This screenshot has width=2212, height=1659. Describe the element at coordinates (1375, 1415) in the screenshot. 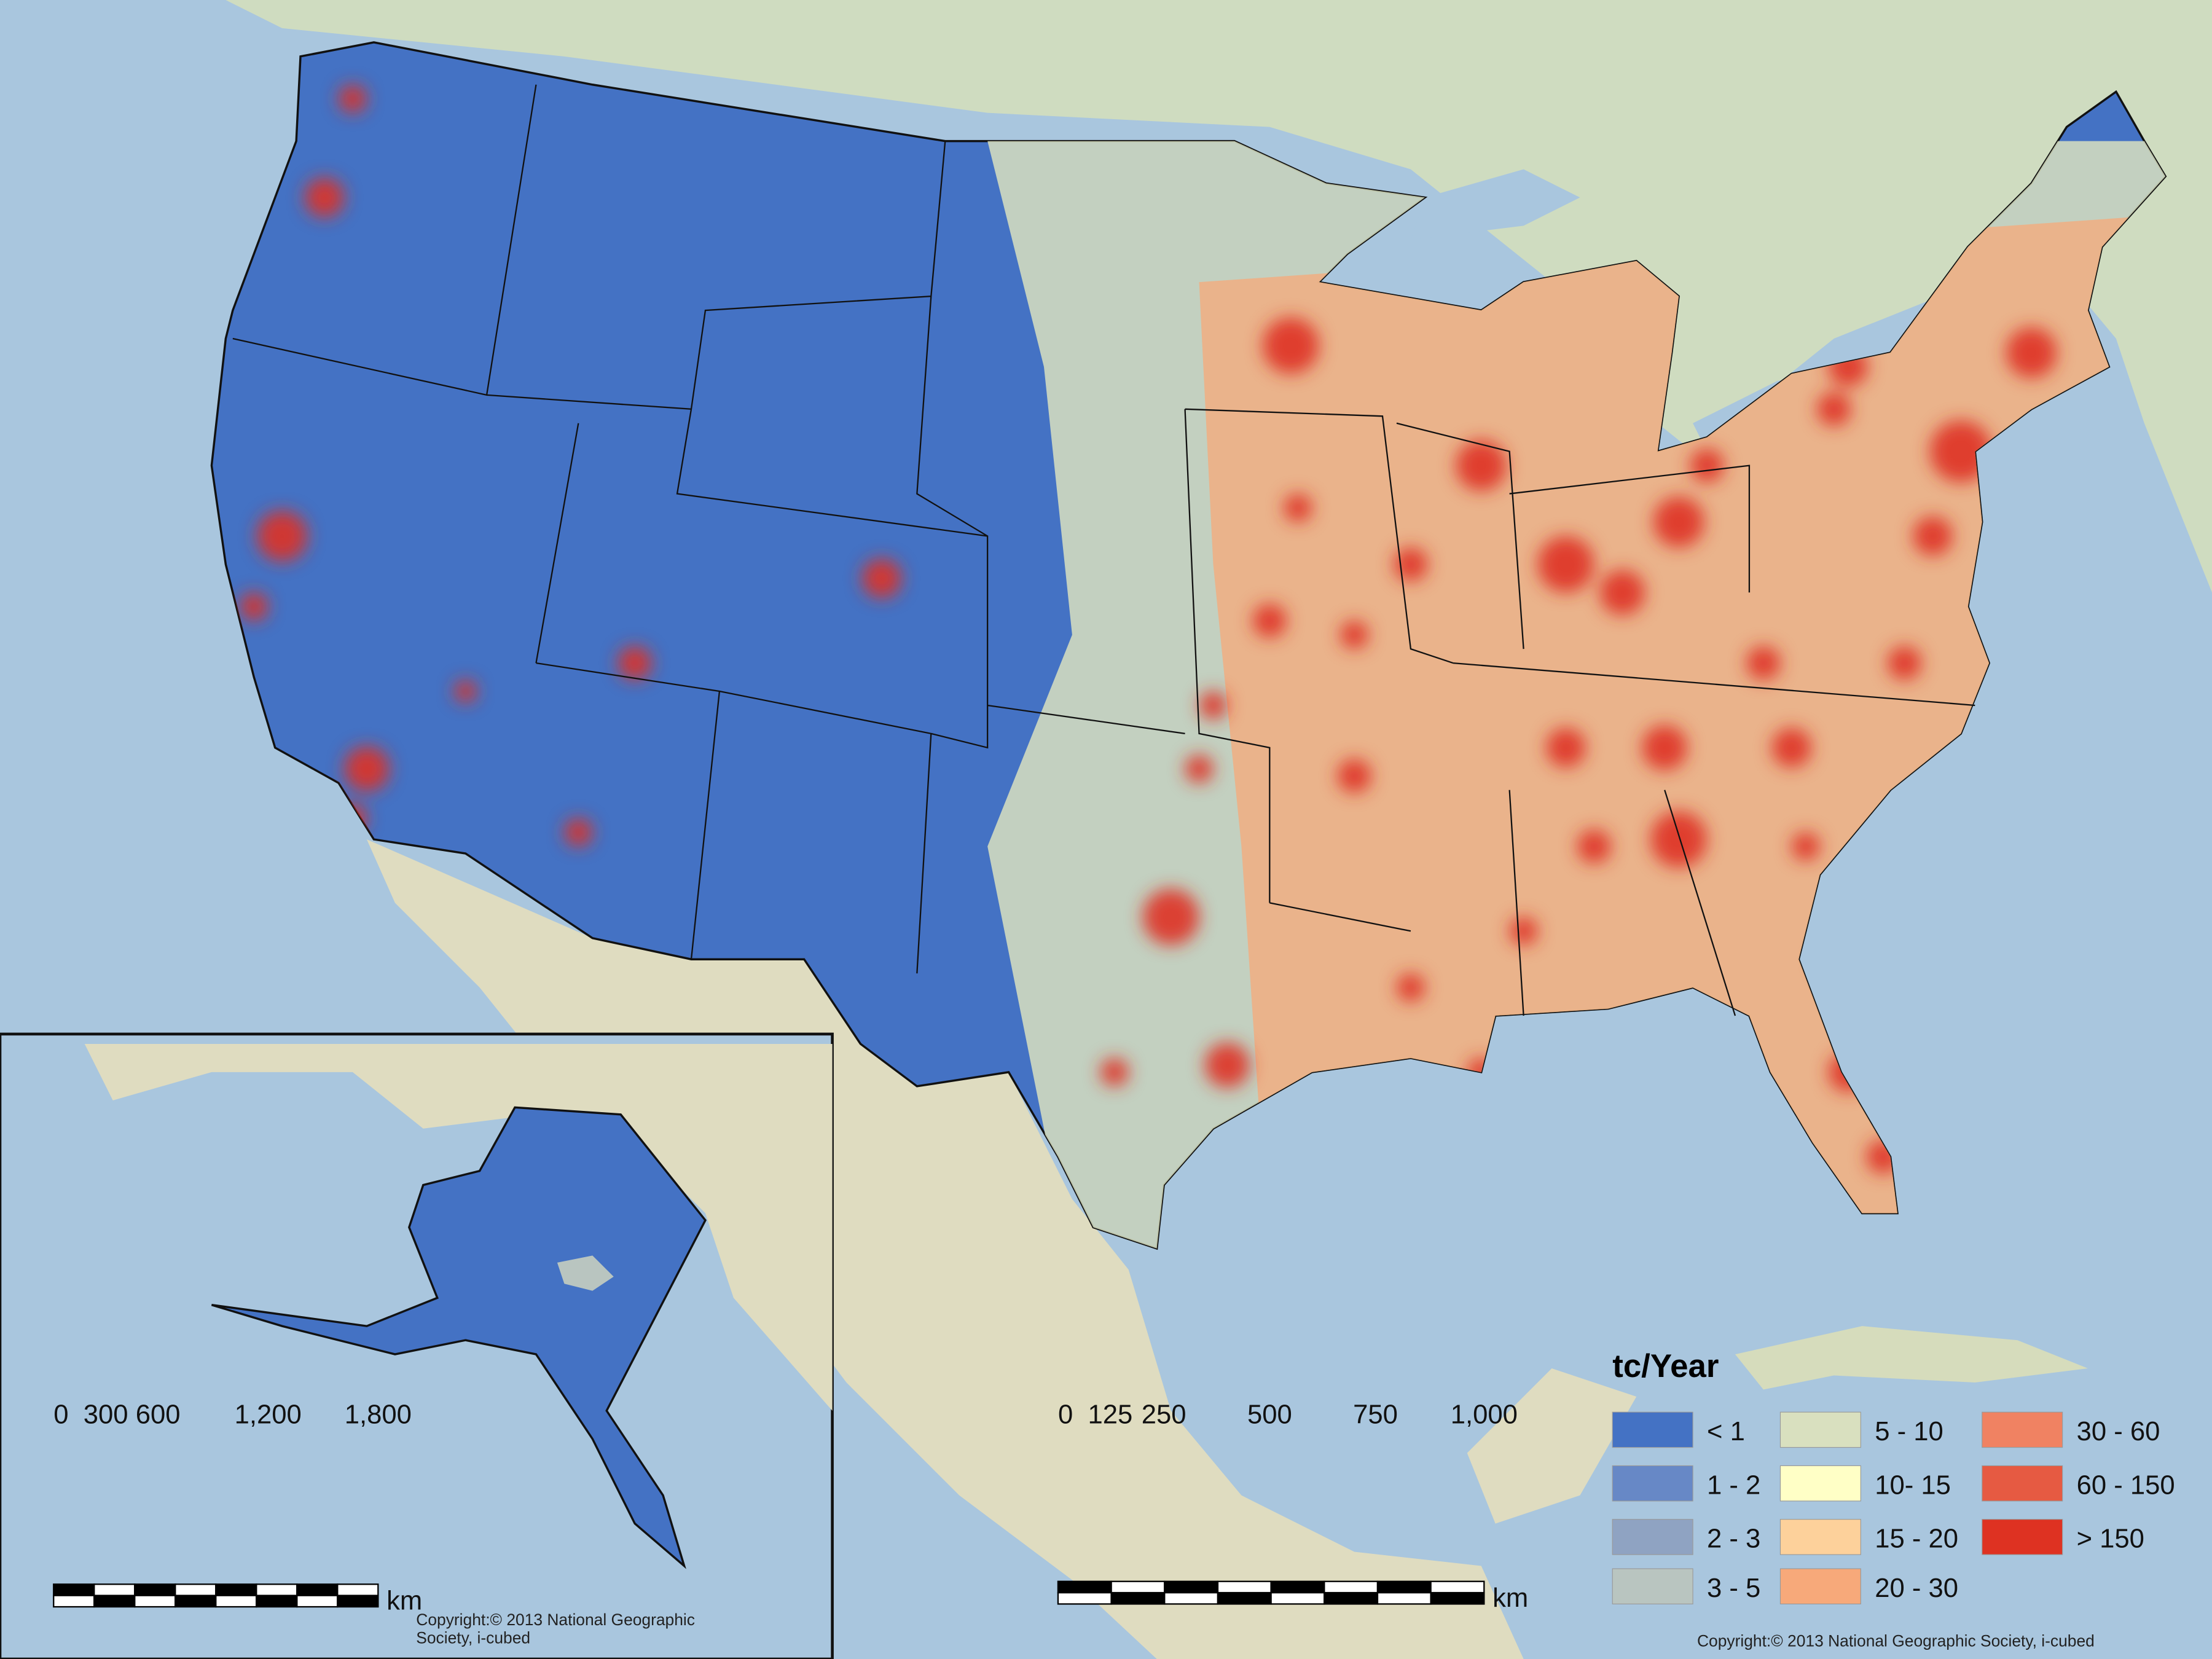

I see `scale-label: 750` at that location.